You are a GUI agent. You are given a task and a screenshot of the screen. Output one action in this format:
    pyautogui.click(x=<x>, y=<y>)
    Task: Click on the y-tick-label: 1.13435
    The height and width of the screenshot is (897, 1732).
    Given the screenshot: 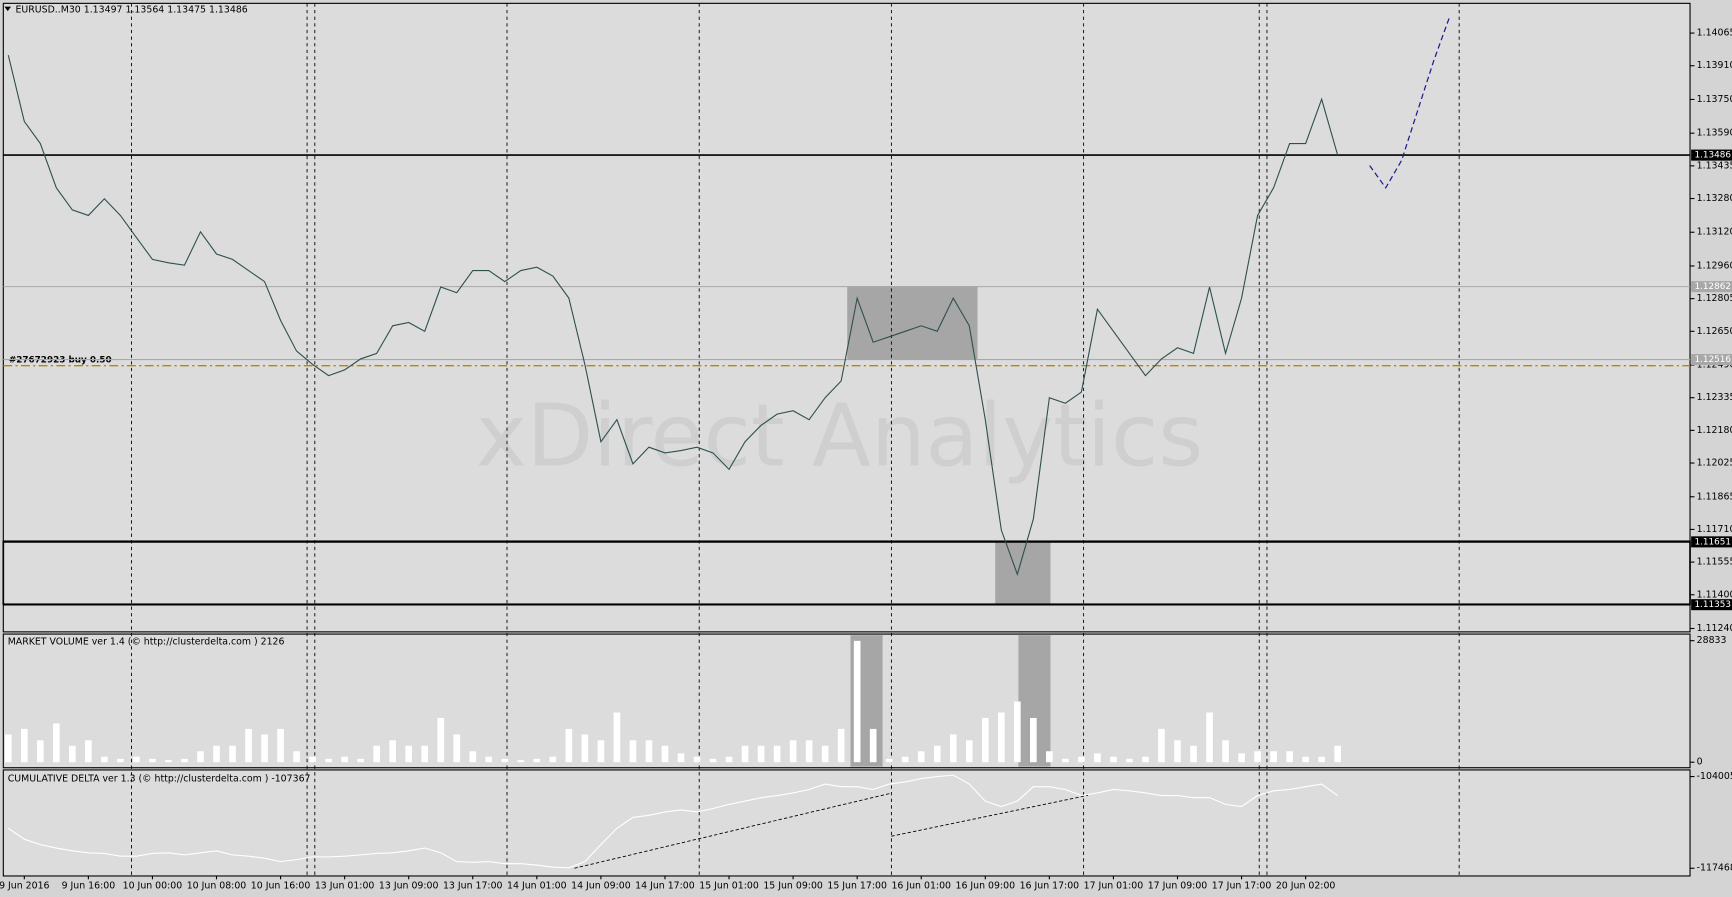 What is the action you would take?
    pyautogui.click(x=1714, y=165)
    